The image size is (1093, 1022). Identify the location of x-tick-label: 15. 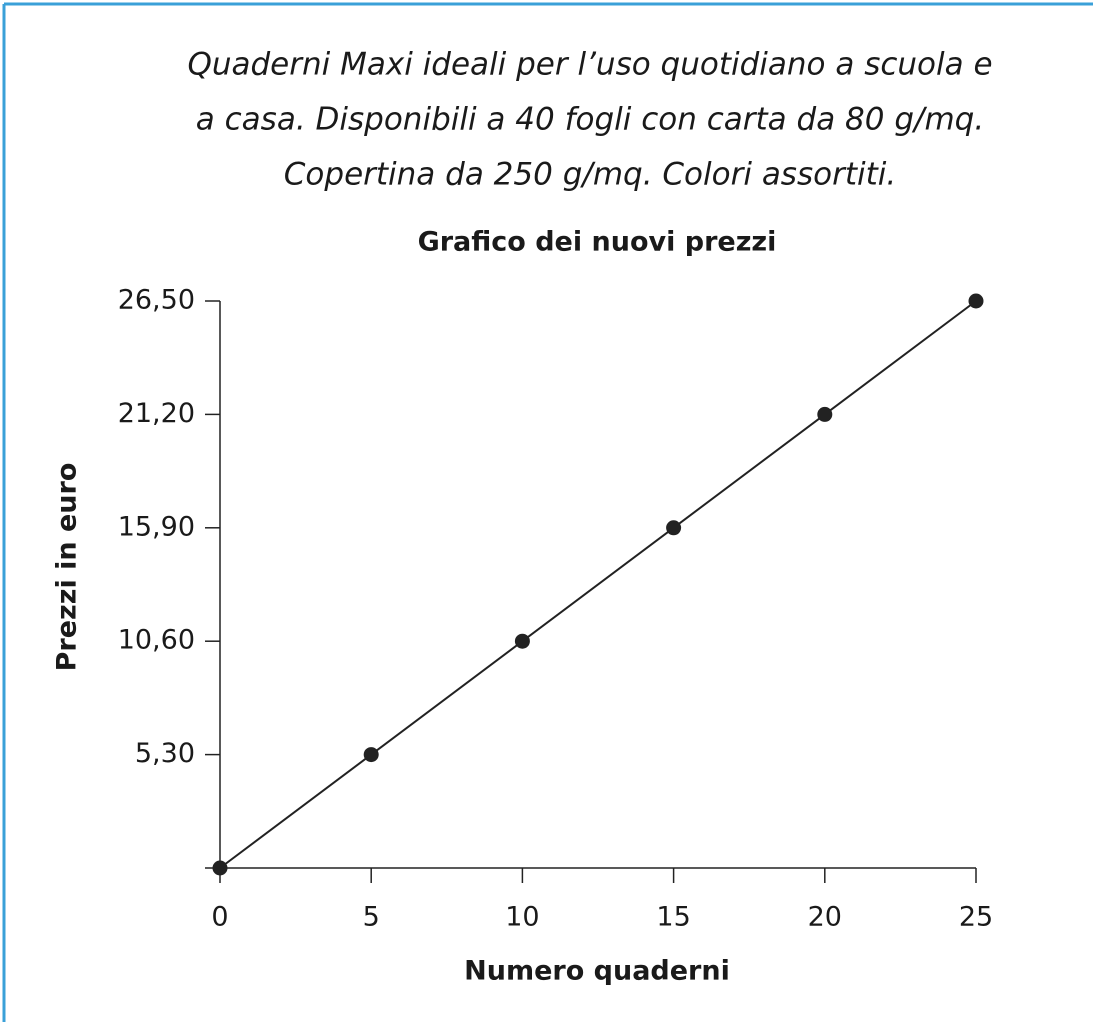
(673, 917).